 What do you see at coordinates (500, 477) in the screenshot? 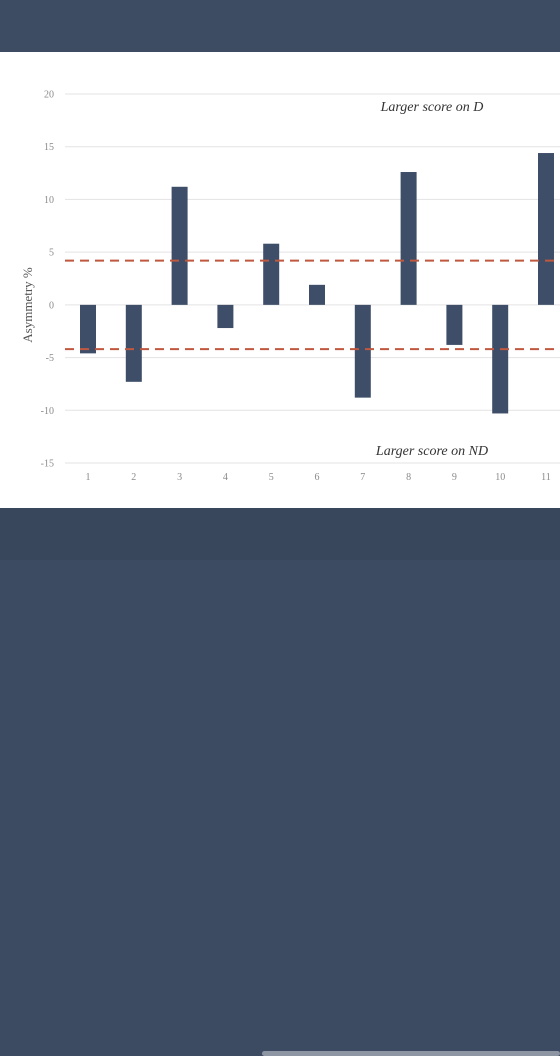
I see `x-tick-label: 10` at bounding box center [500, 477].